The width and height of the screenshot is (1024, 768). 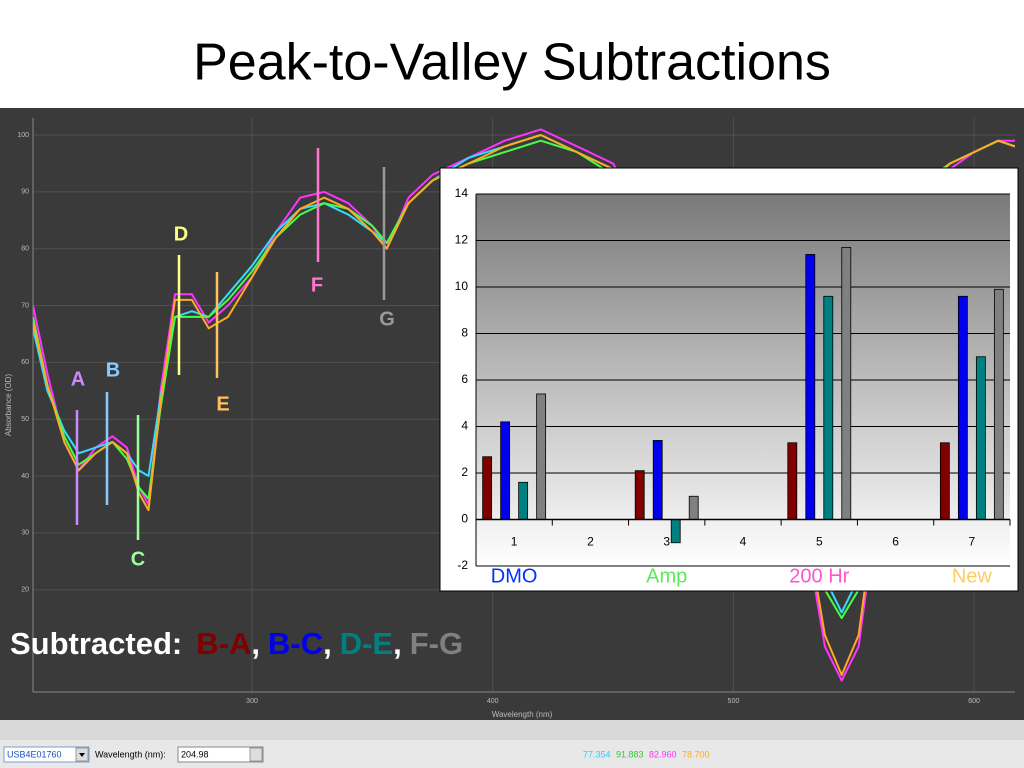 What do you see at coordinates (514, 576) in the screenshot?
I see `group-label: DMO` at bounding box center [514, 576].